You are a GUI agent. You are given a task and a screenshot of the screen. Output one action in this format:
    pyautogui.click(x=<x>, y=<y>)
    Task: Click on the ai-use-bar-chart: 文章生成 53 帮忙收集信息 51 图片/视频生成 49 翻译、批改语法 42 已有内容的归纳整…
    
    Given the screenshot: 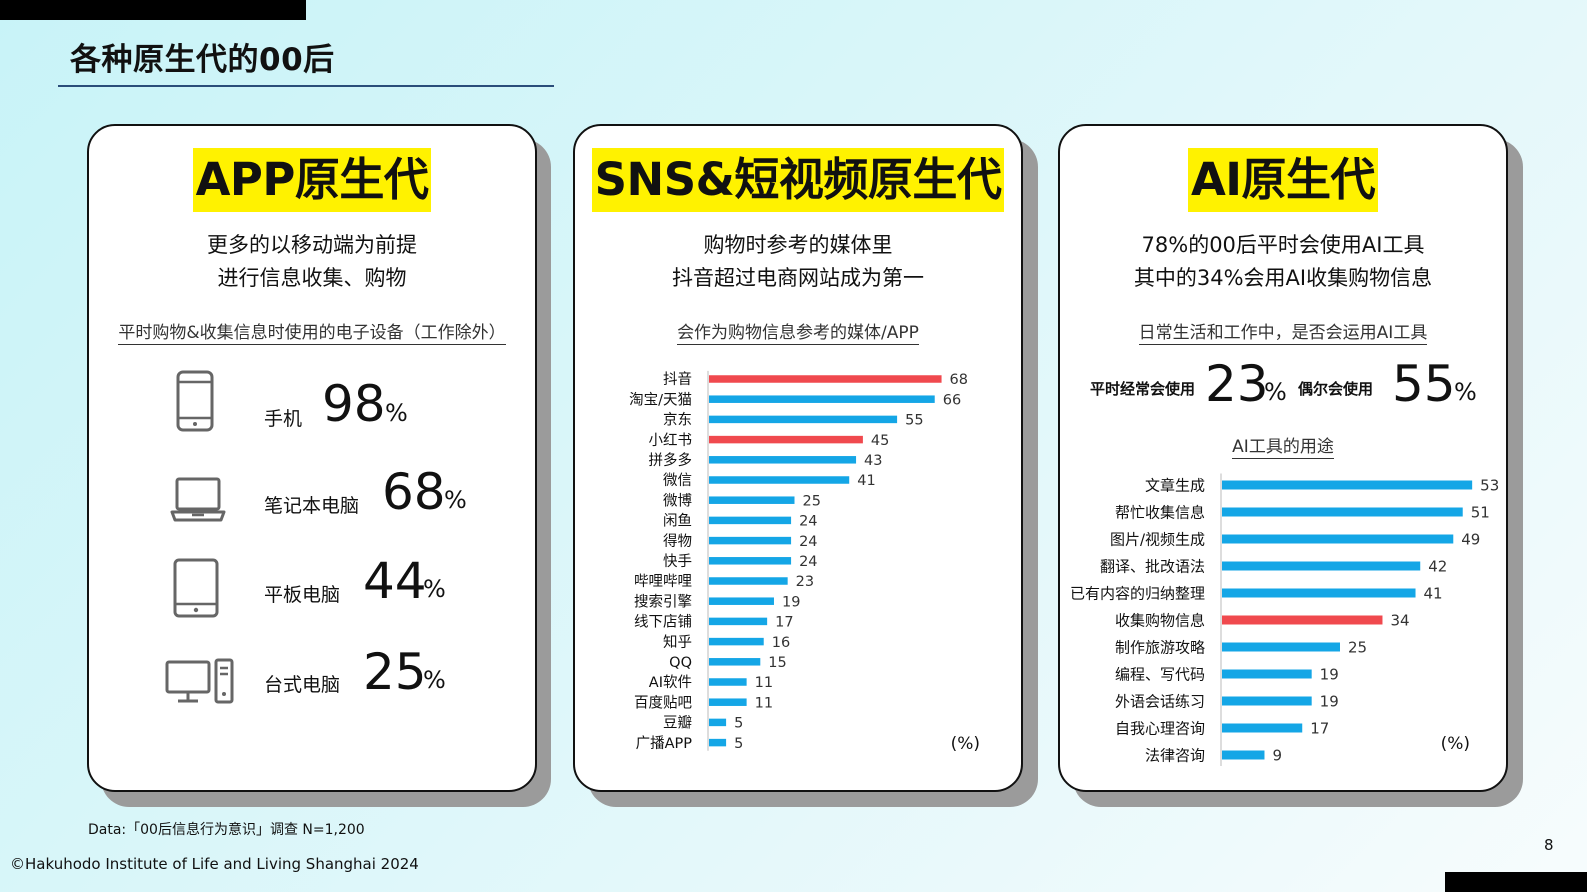 What is the action you would take?
    pyautogui.click(x=1284, y=619)
    